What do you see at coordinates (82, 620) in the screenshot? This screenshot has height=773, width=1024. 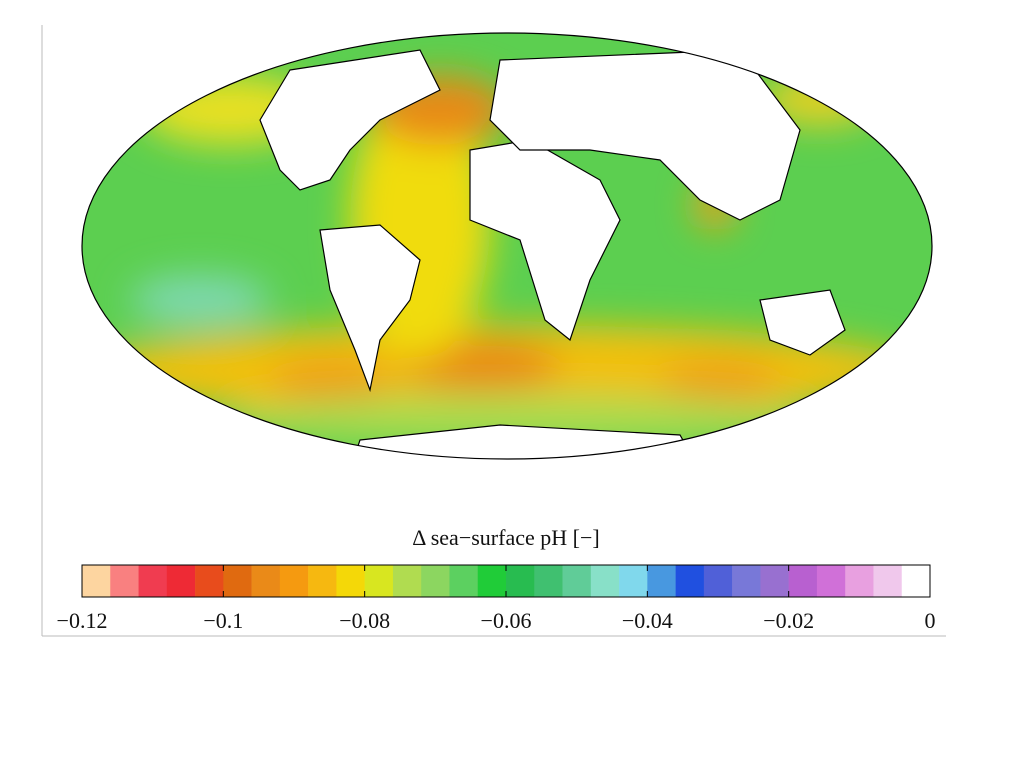 I see `tick-label: −0.12` at bounding box center [82, 620].